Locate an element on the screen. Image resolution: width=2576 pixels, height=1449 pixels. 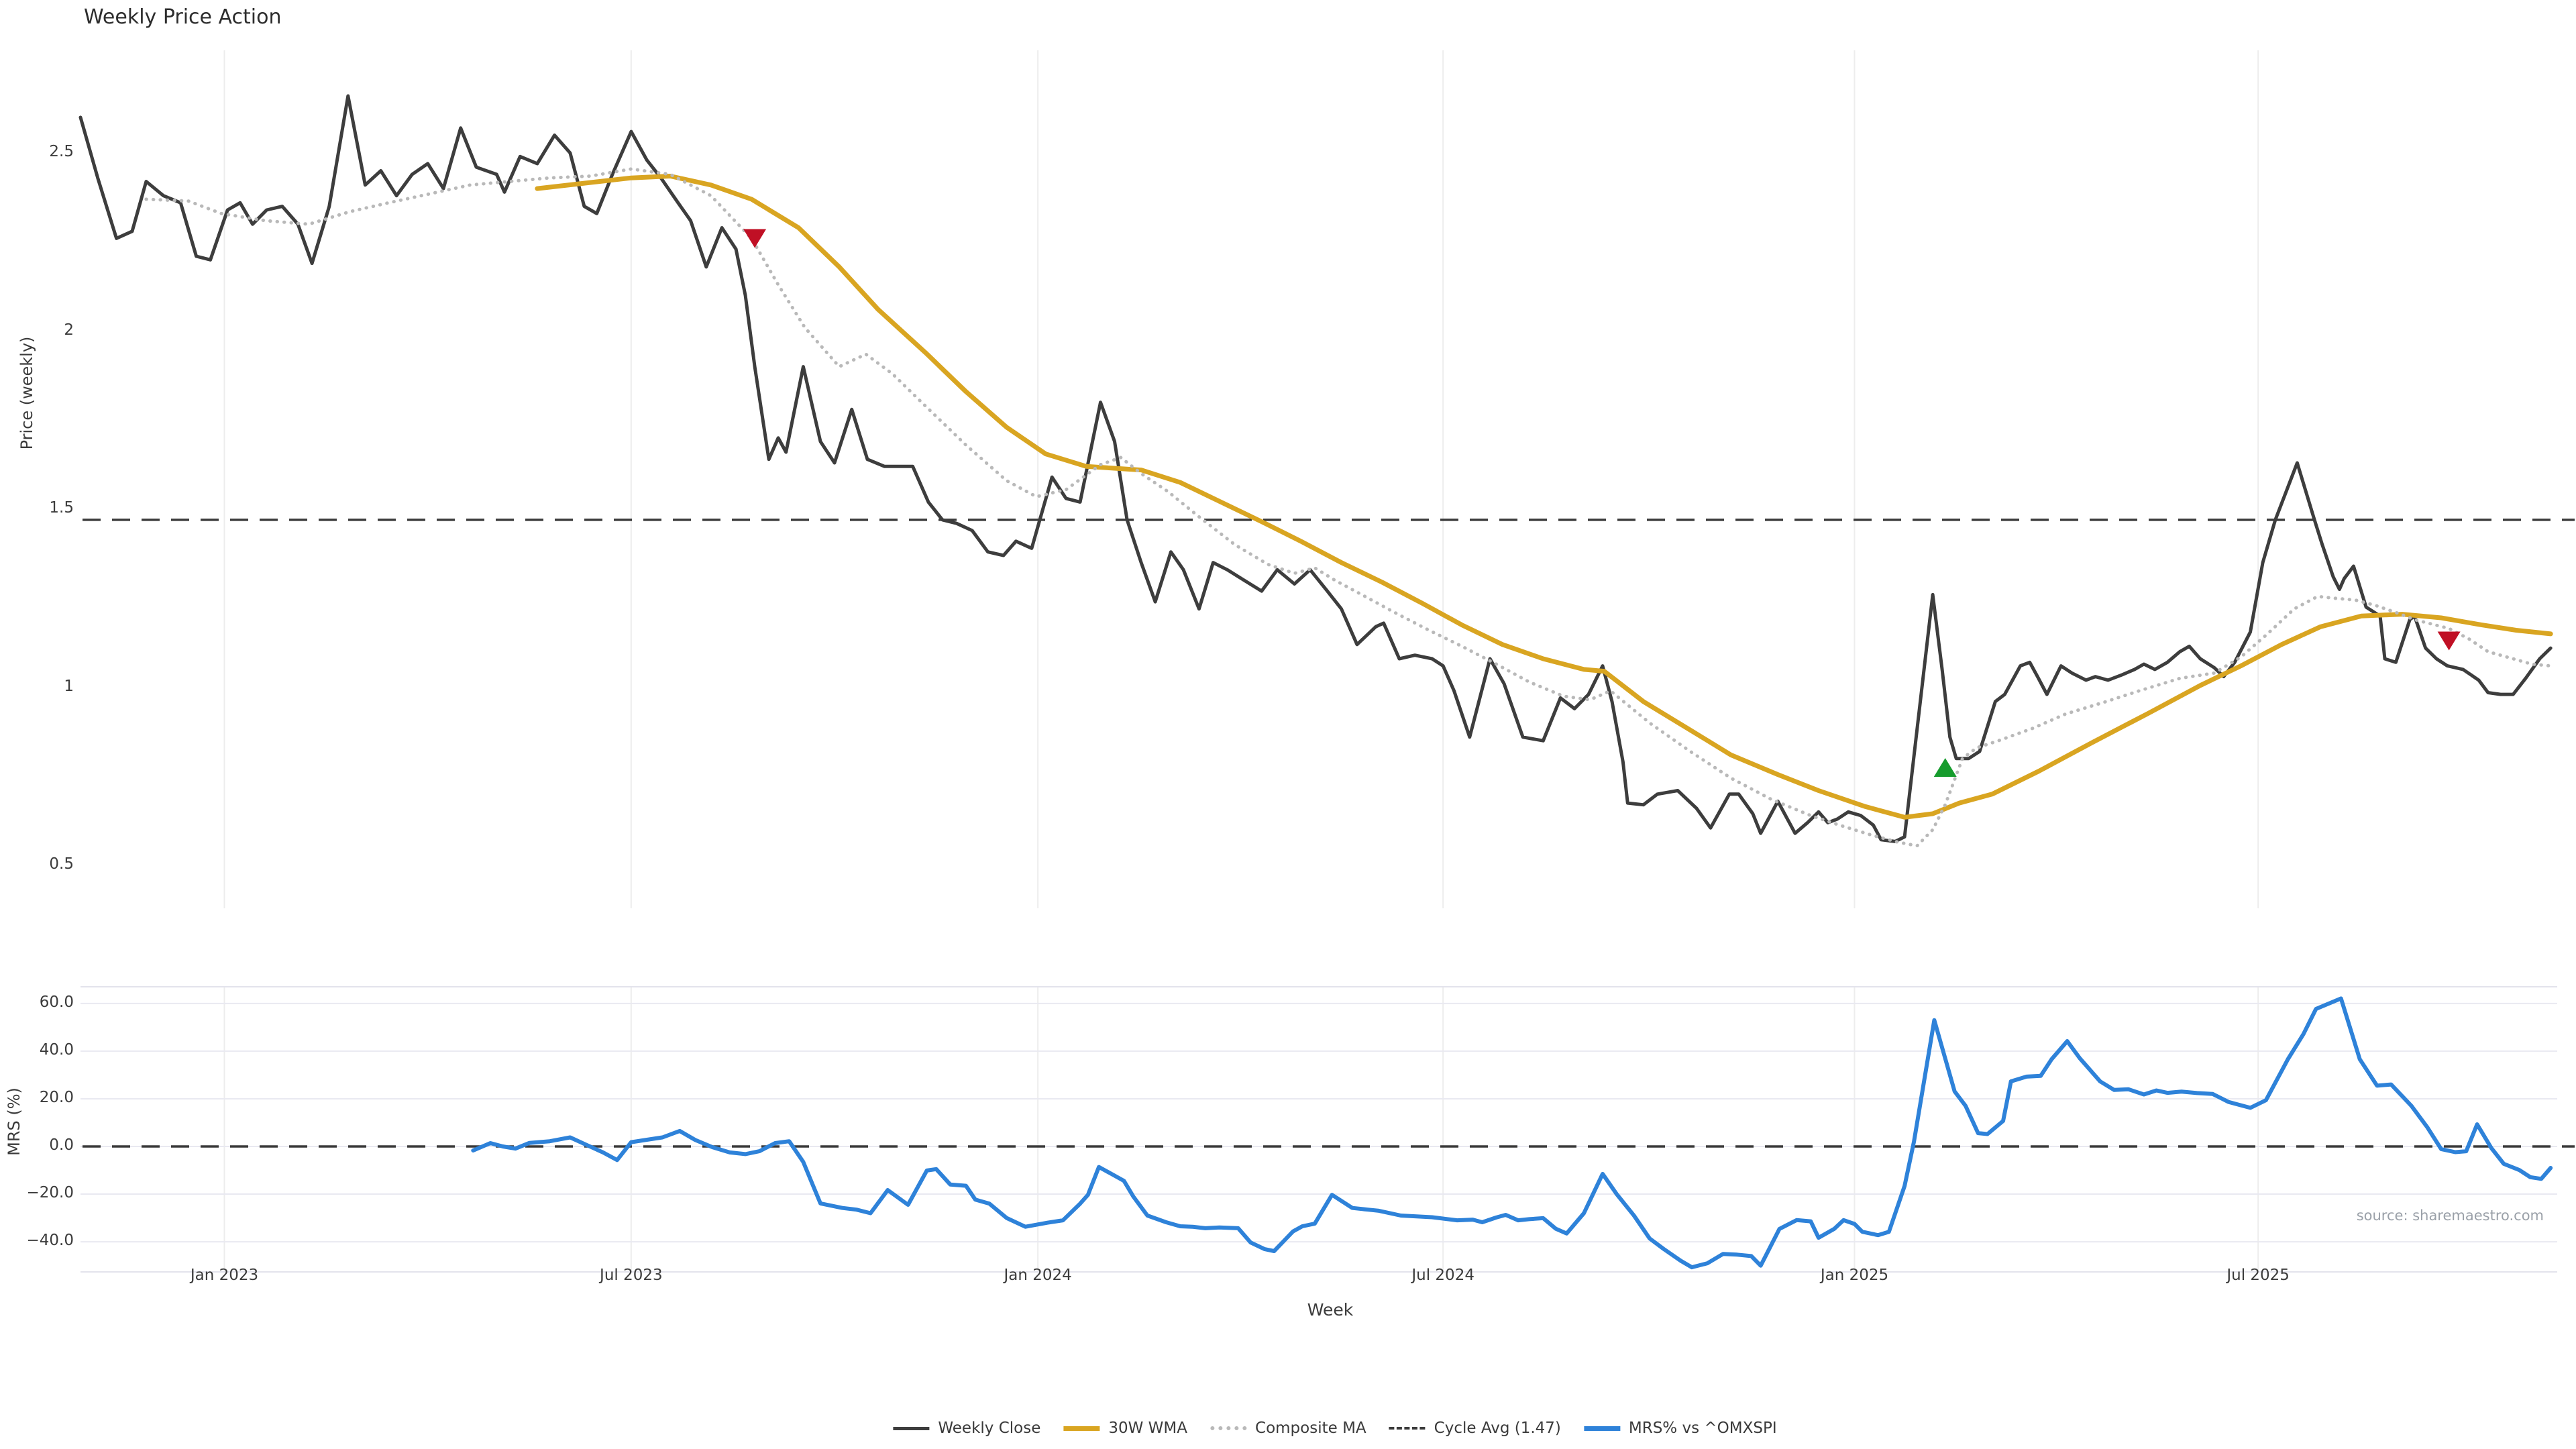
price-tick: 2 is located at coordinates (69, 330).